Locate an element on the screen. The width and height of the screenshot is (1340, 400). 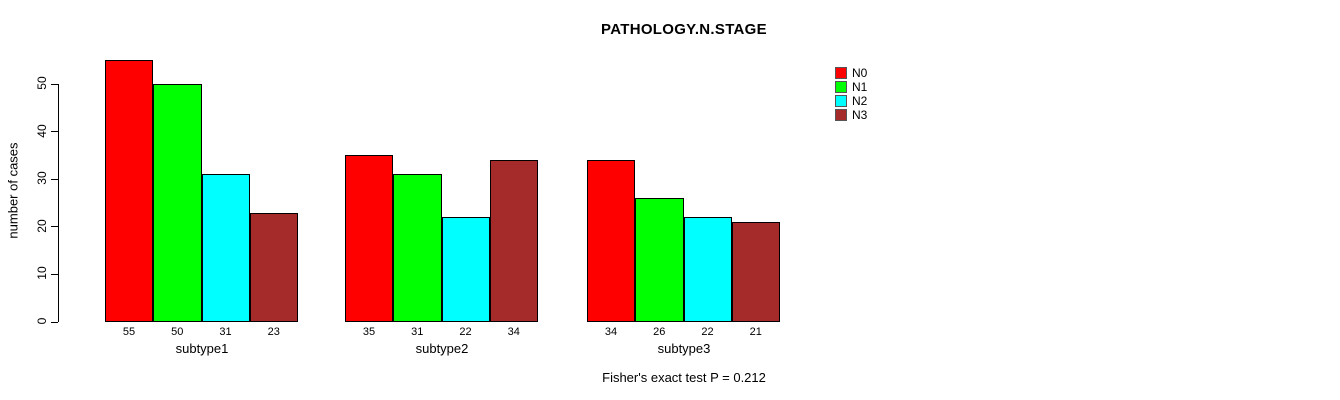
y-tick-label-30: 30 is located at coordinates (42, 178).